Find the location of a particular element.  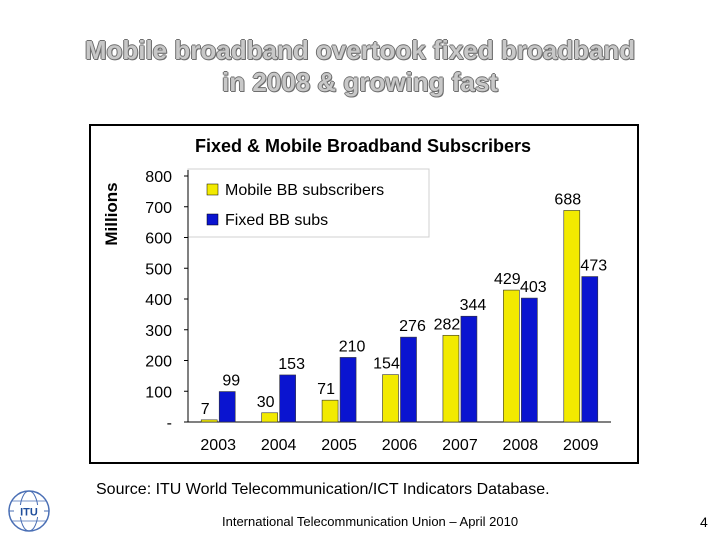

y-tick-label: 800 is located at coordinates (158, 177).